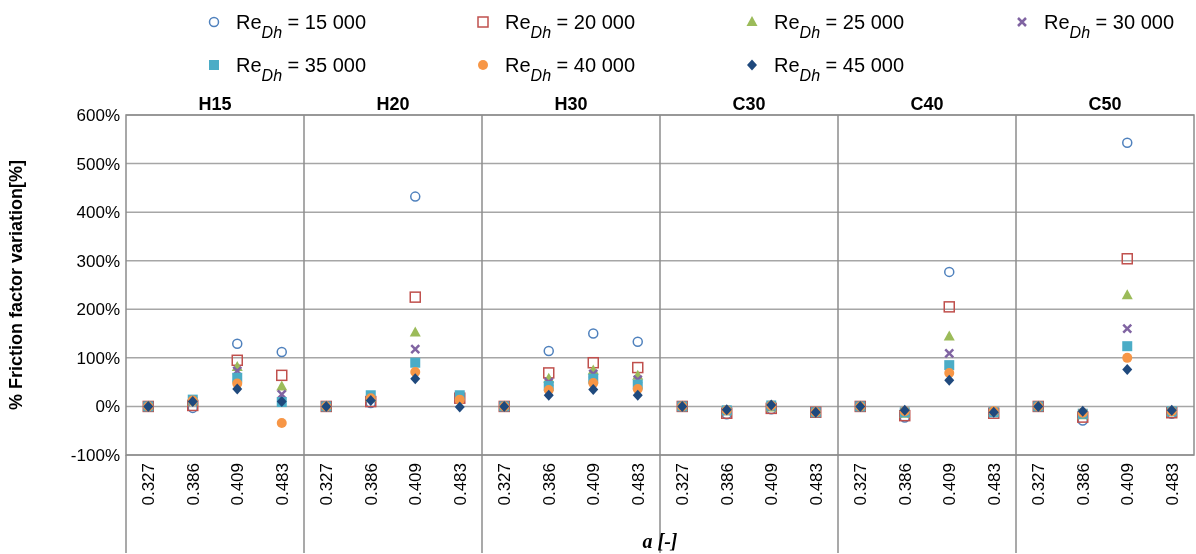  I want to click on y-tick-label: 400%, so click(98, 213).